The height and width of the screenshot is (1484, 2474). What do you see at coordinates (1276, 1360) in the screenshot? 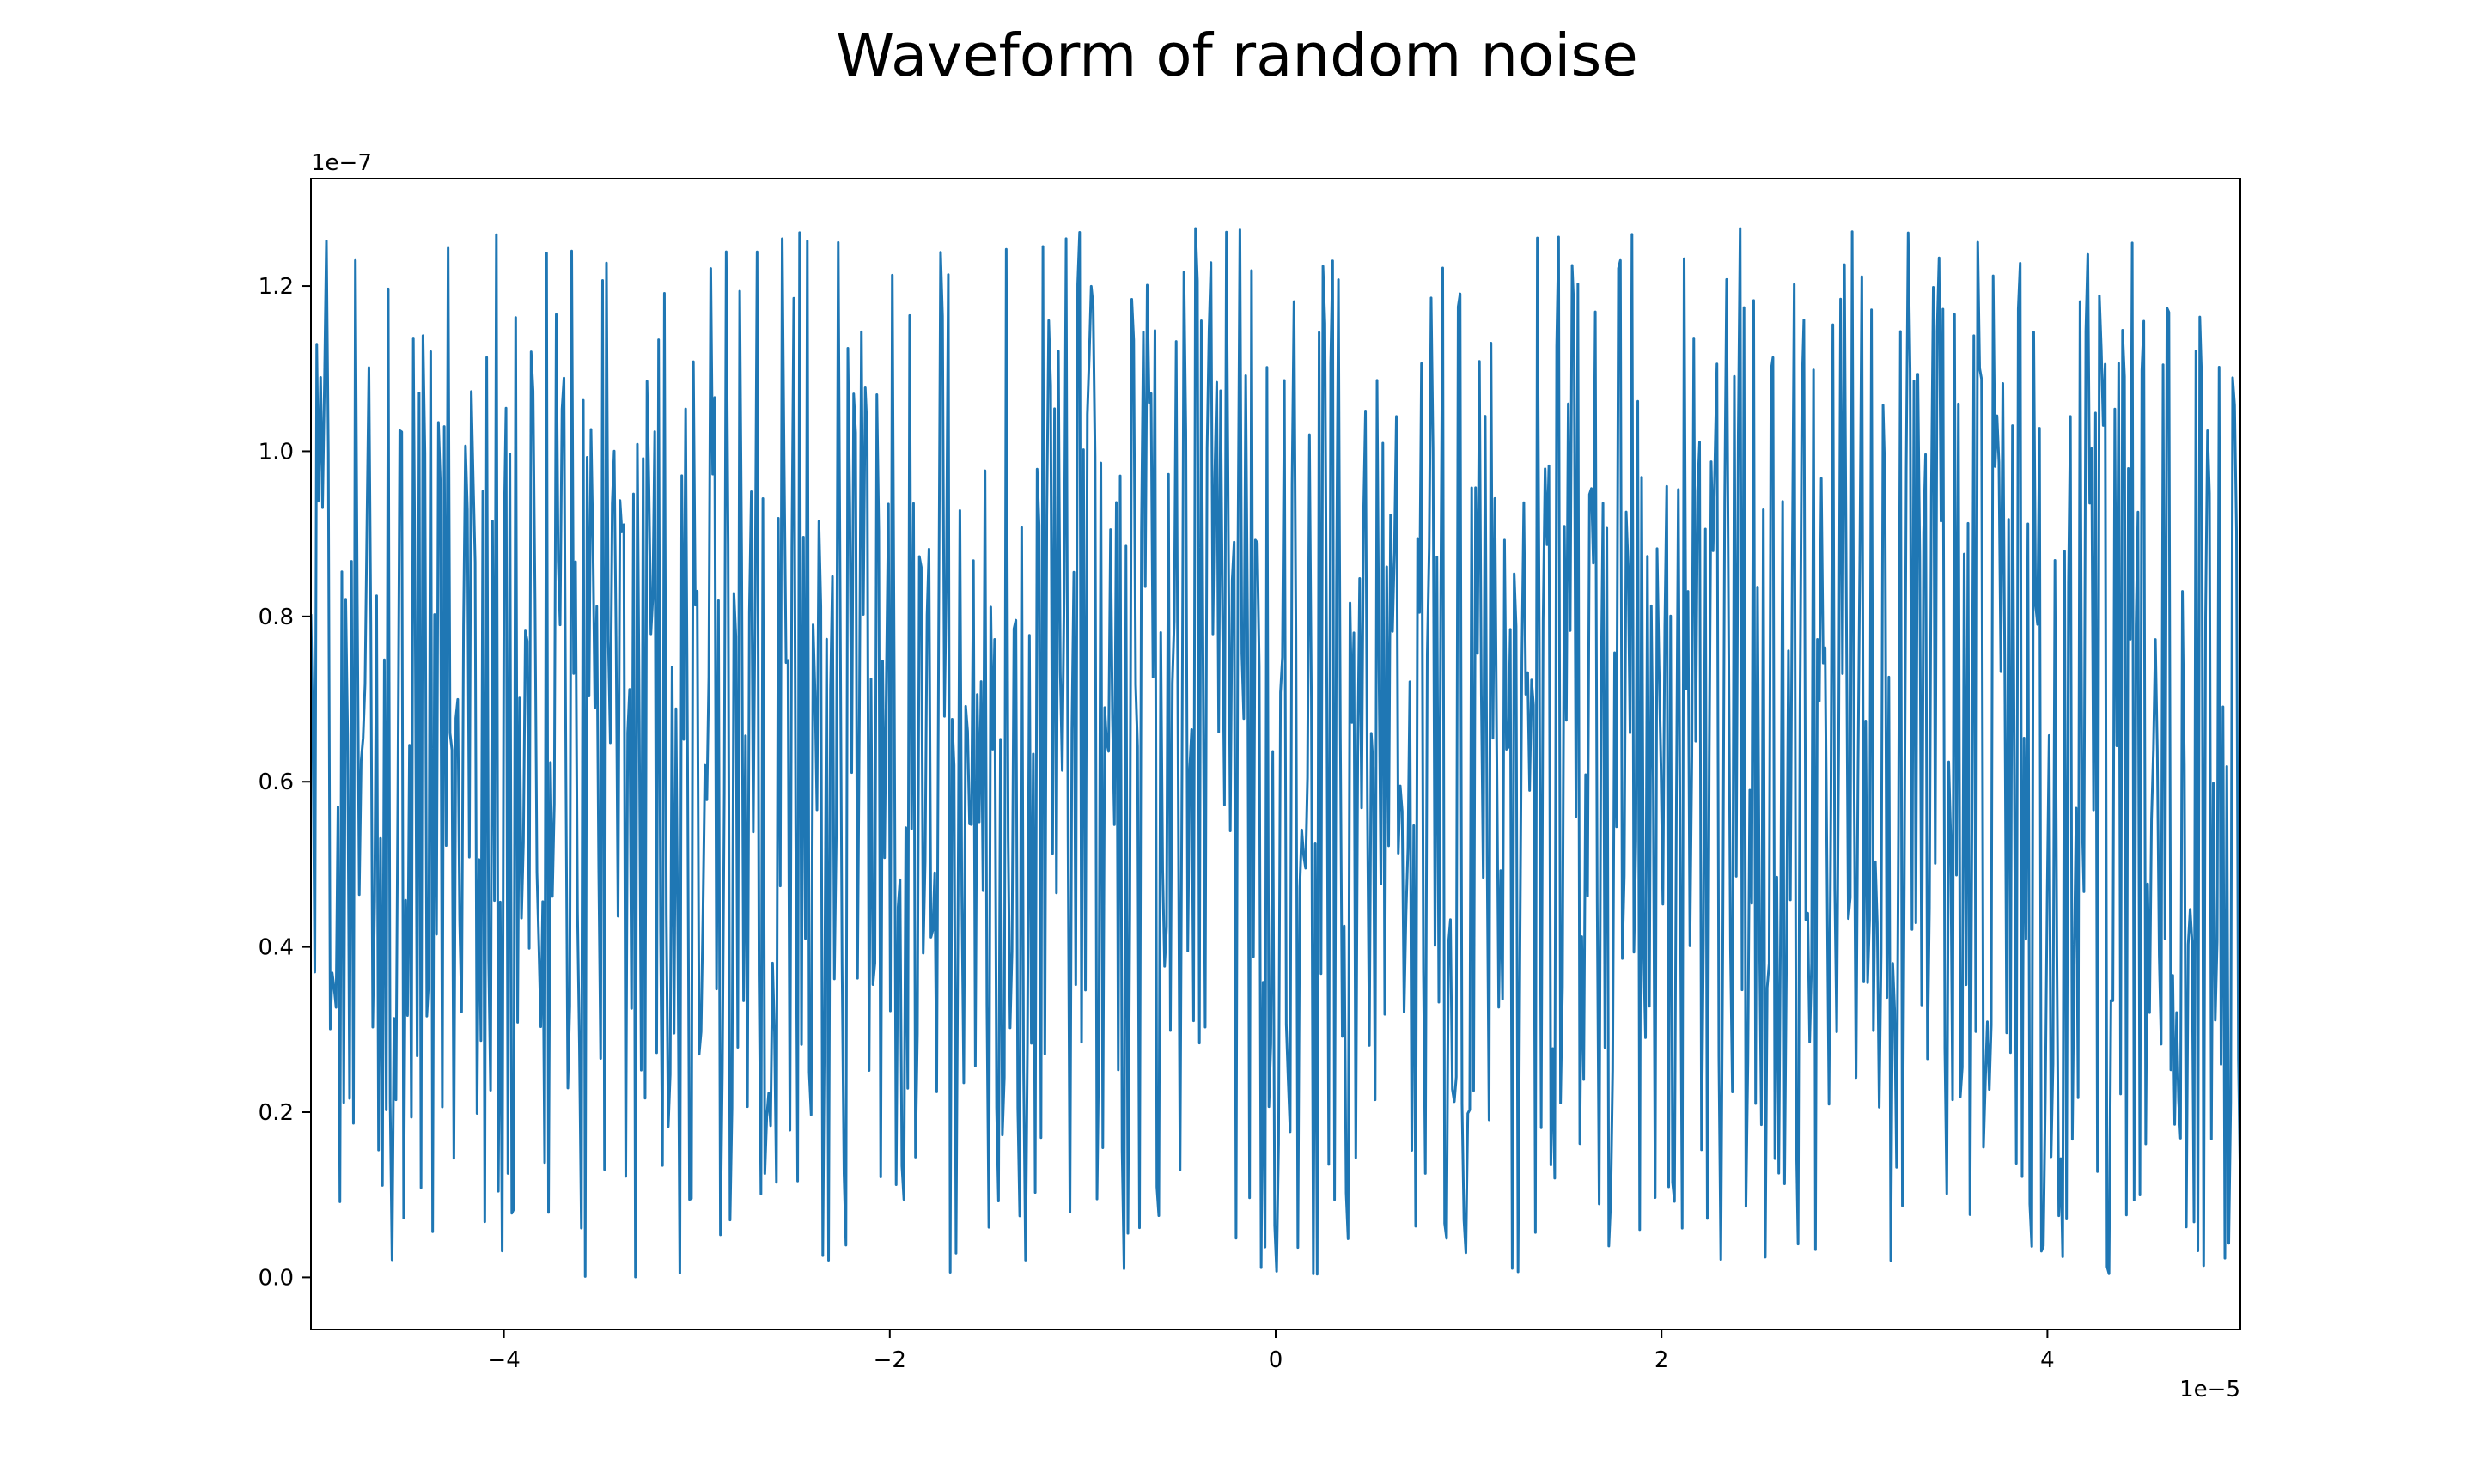
I see `x-tick-label: 0` at bounding box center [1276, 1360].